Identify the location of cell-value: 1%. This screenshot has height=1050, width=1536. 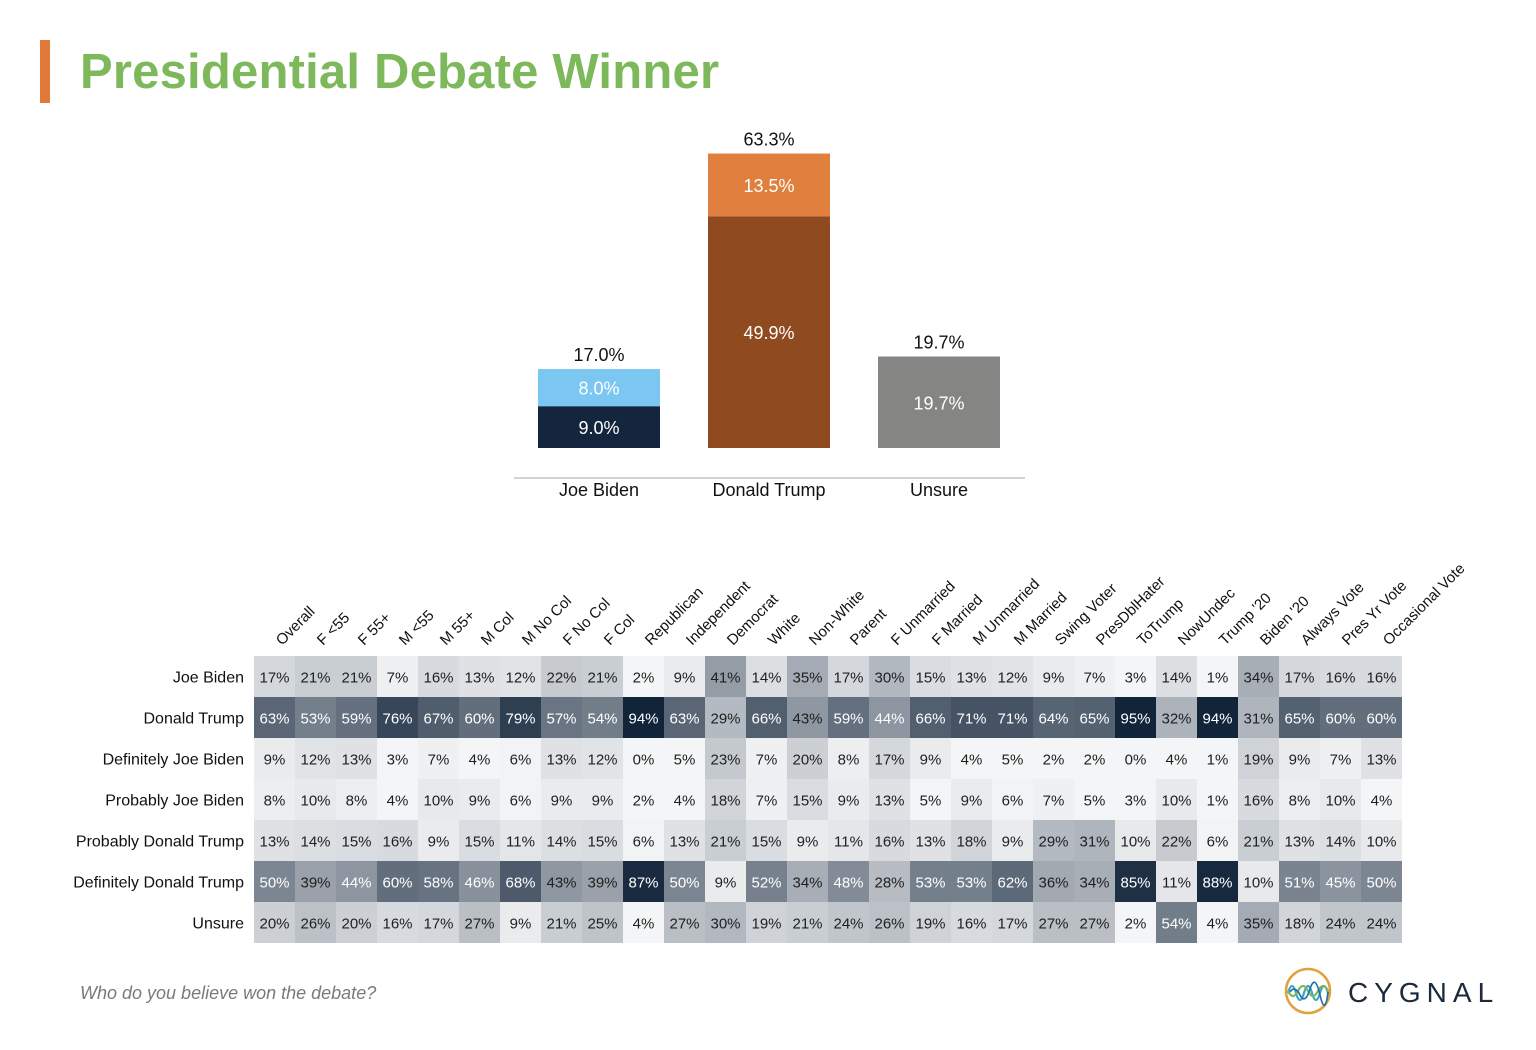
(1218, 801).